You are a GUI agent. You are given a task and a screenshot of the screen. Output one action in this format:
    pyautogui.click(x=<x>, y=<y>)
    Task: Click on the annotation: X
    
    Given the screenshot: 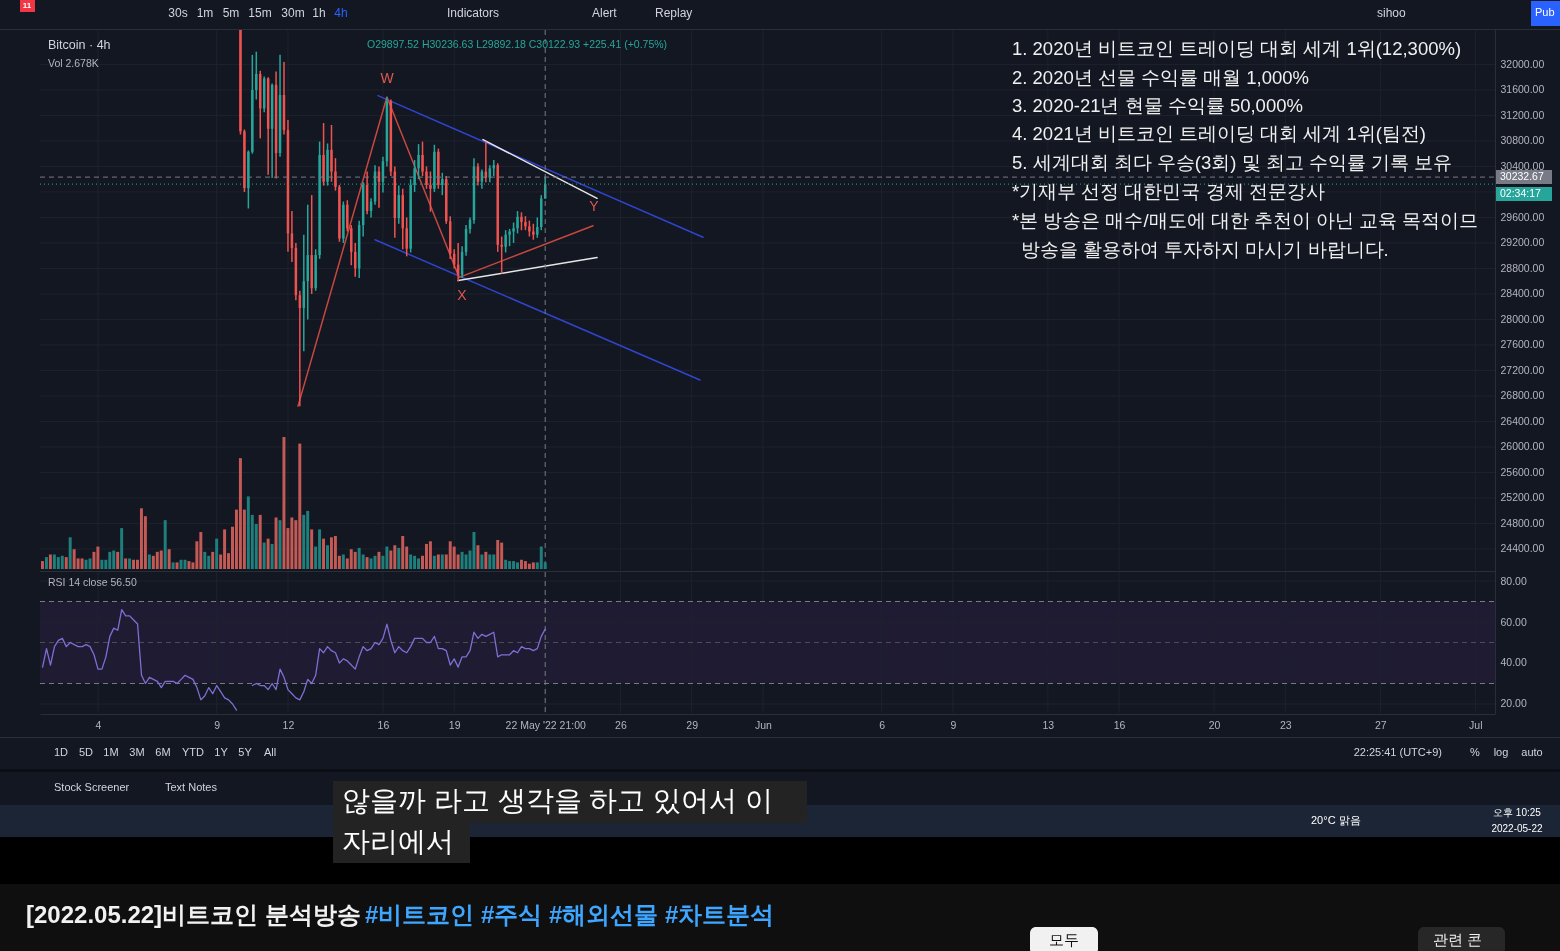 What is the action you would take?
    pyautogui.click(x=462, y=295)
    